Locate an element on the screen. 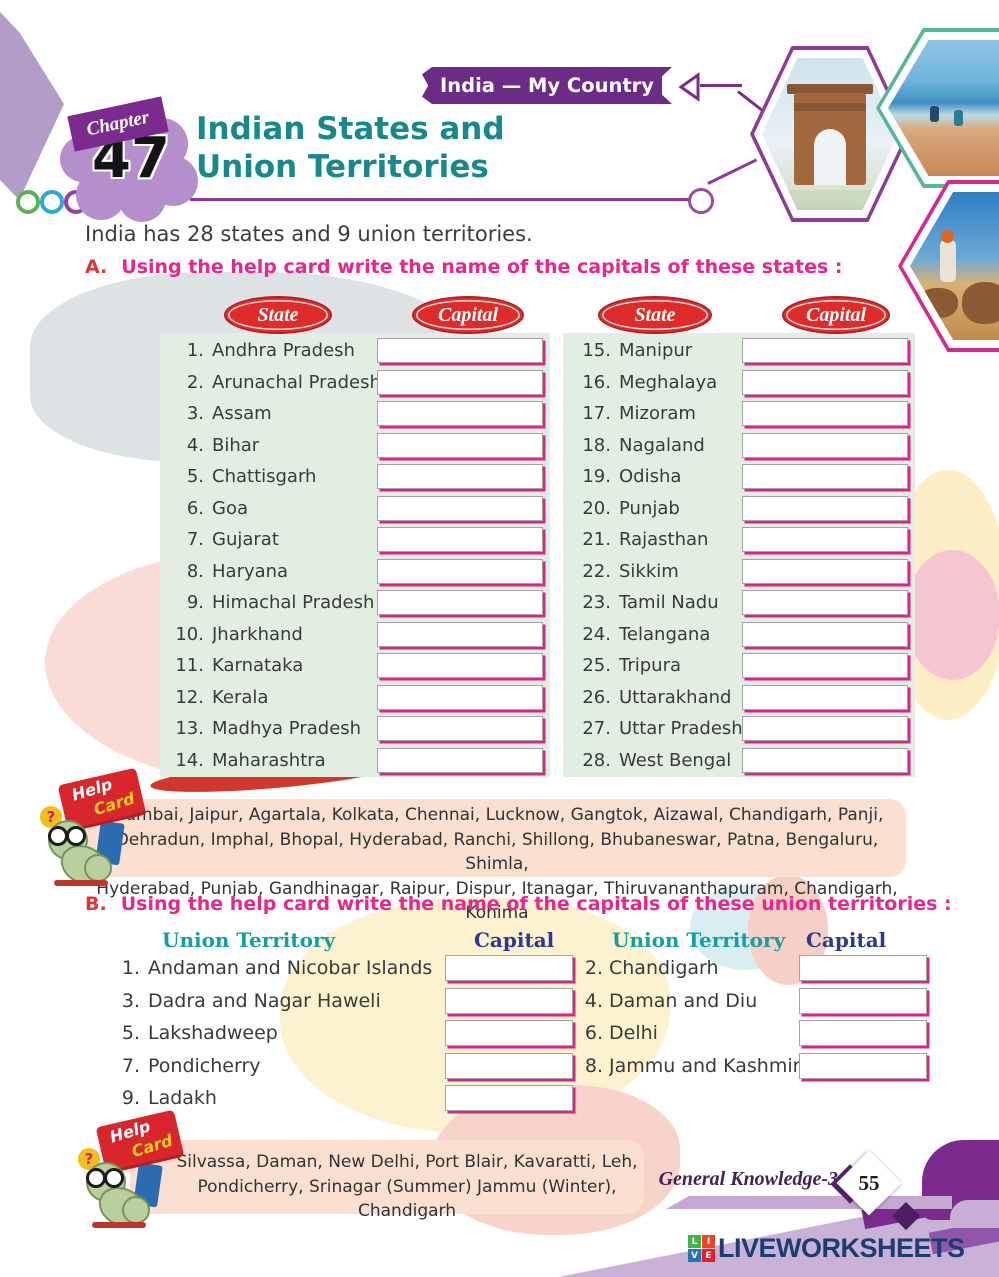 Image resolution: width=999 pixels, height=1277 pixels. row-number: 4. is located at coordinates (593, 1000).